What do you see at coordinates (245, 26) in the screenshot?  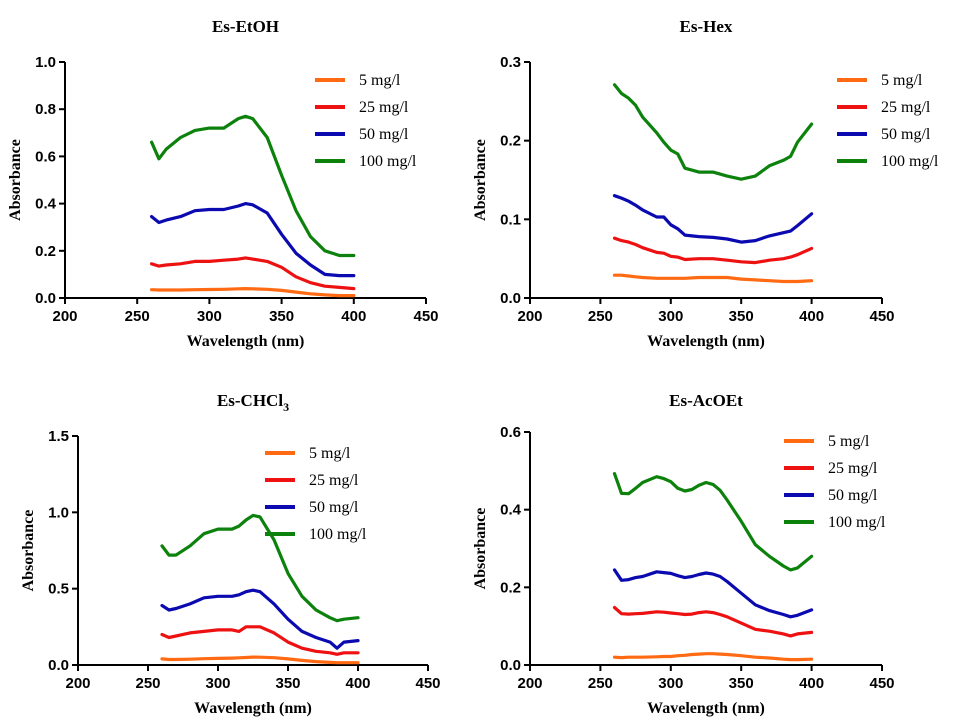 I see `chart-title: Es-EtOH` at bounding box center [245, 26].